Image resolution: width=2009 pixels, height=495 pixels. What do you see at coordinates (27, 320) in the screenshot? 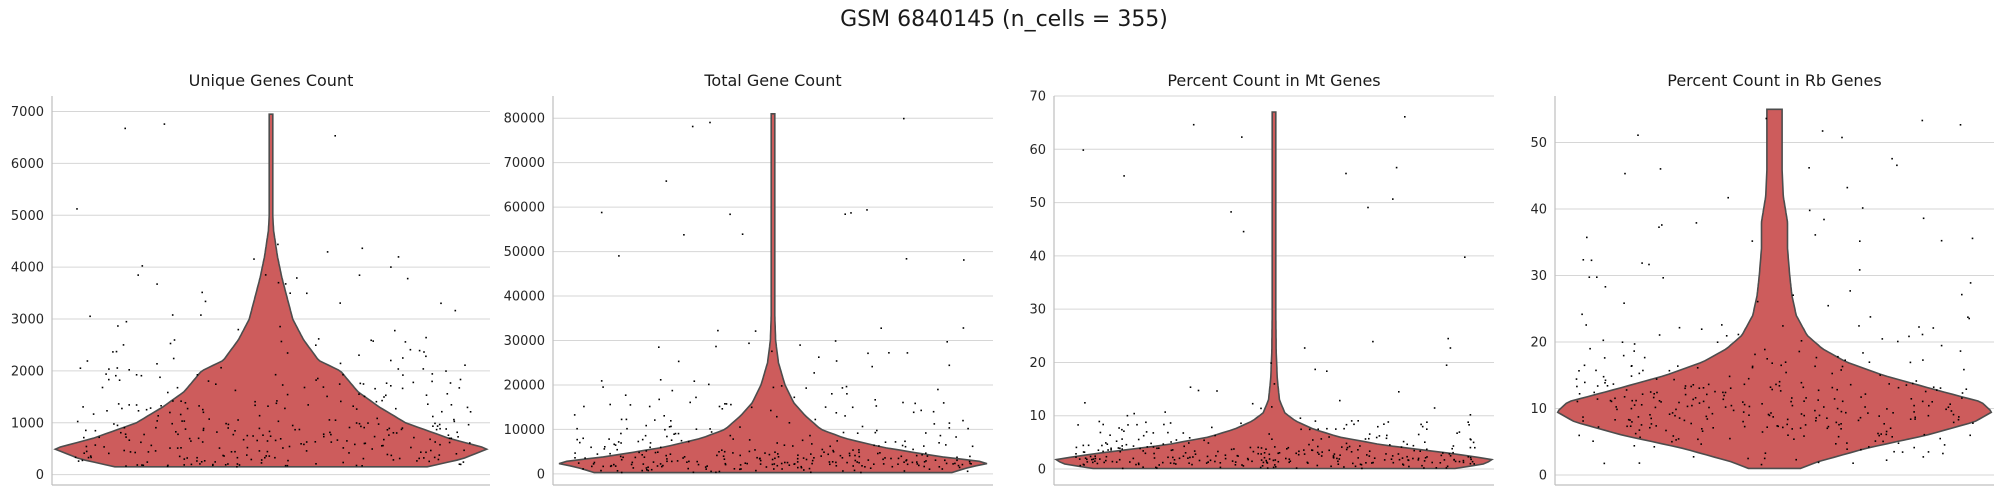
I see `y-tick-label: 3000` at bounding box center [27, 320].